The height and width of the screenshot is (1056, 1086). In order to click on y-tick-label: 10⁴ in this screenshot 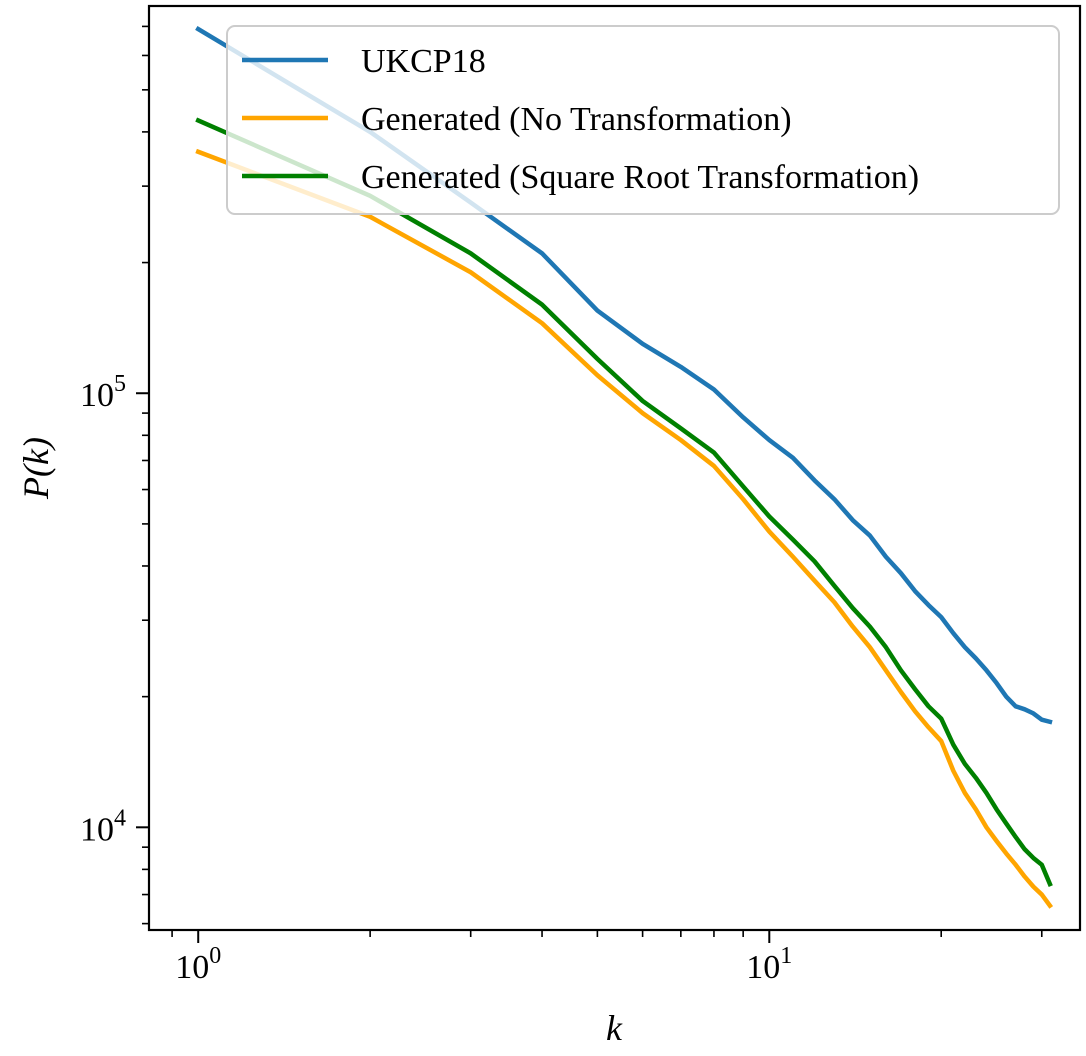, I will do `click(103, 826)`.